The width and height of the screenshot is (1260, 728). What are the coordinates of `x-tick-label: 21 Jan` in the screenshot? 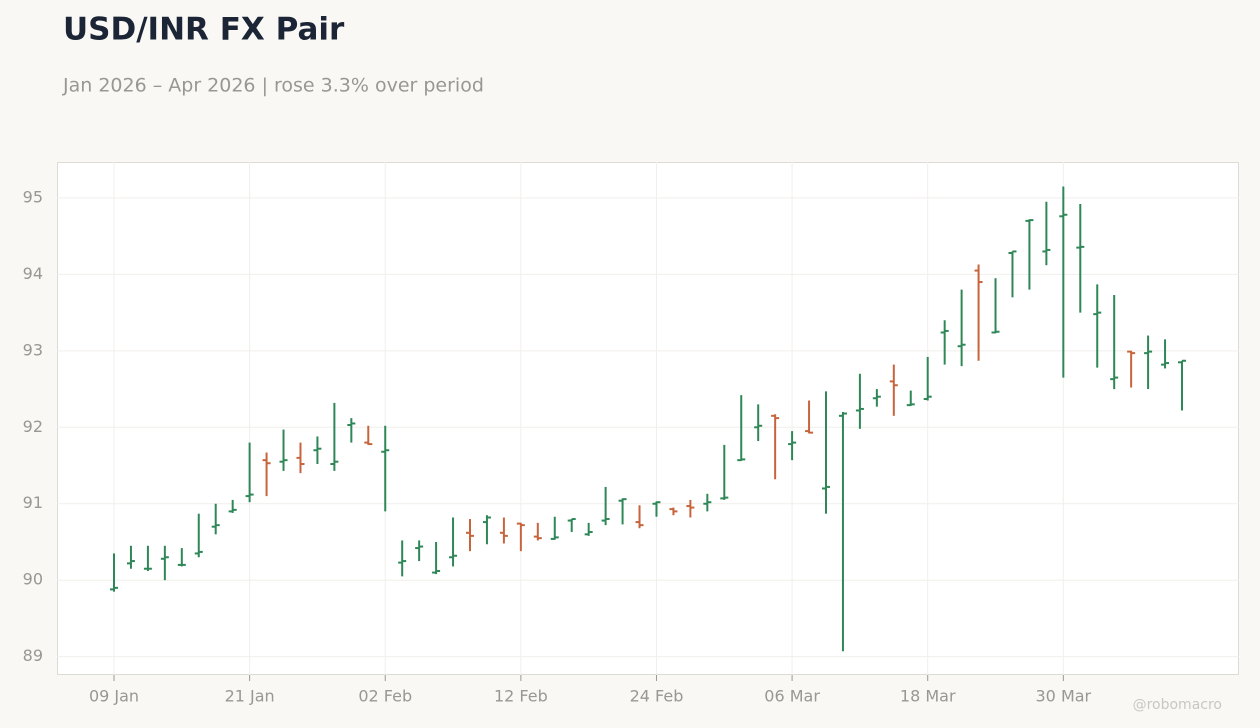 It's located at (250, 696).